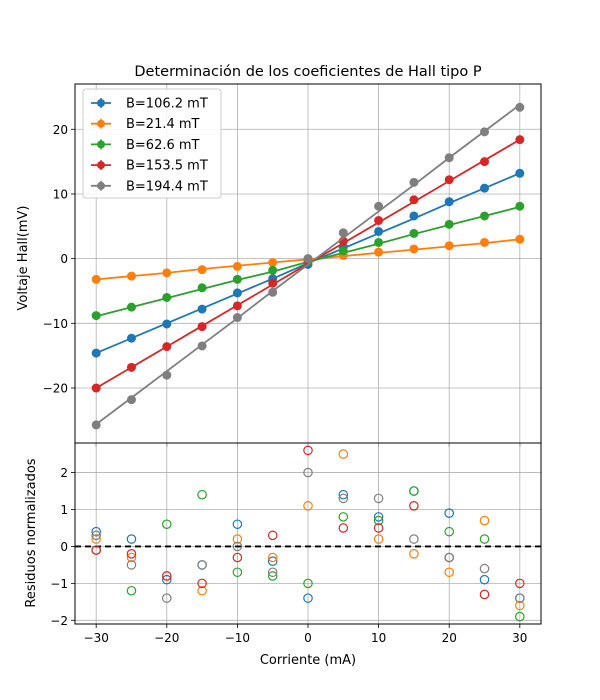 The image size is (600, 700). Describe the element at coordinates (96, 638) in the screenshot. I see `x-tick-label: −30` at that location.